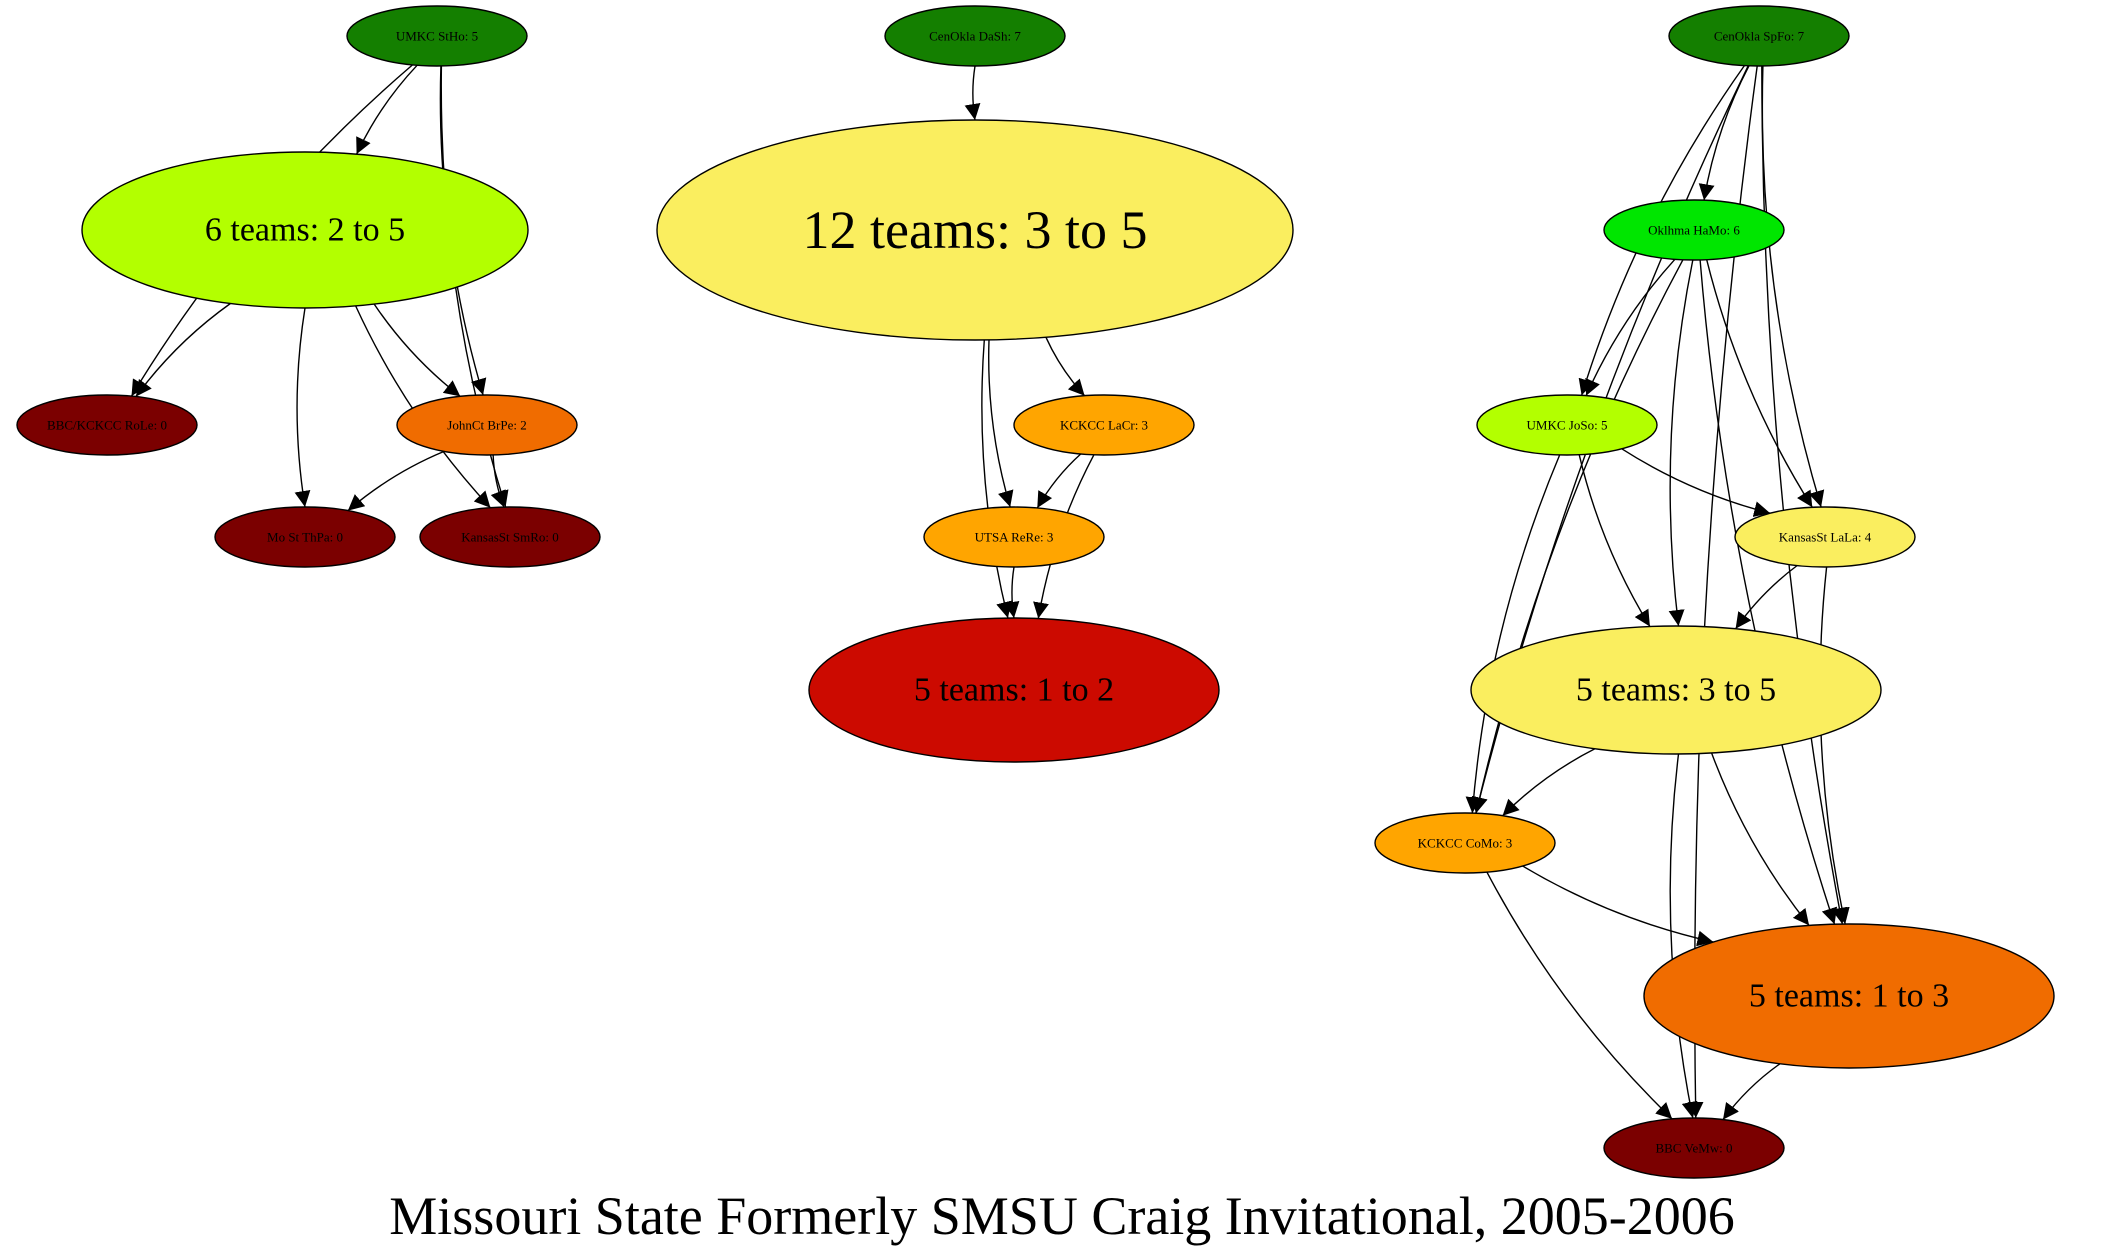 Image resolution: width=2124 pixels, height=1249 pixels. What do you see at coordinates (183, 350) in the screenshot?
I see `edge-six_teams-to-bbc_role` at bounding box center [183, 350].